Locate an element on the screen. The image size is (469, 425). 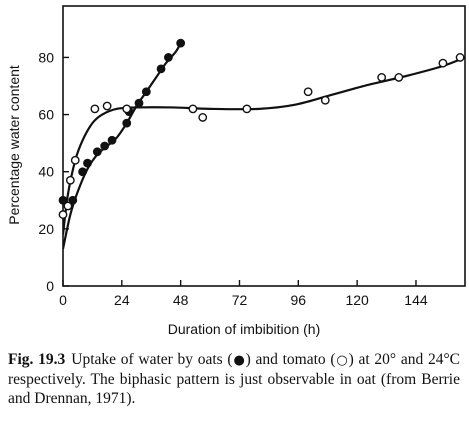
figure-number: Fig. 19.3 is located at coordinates (37, 359).